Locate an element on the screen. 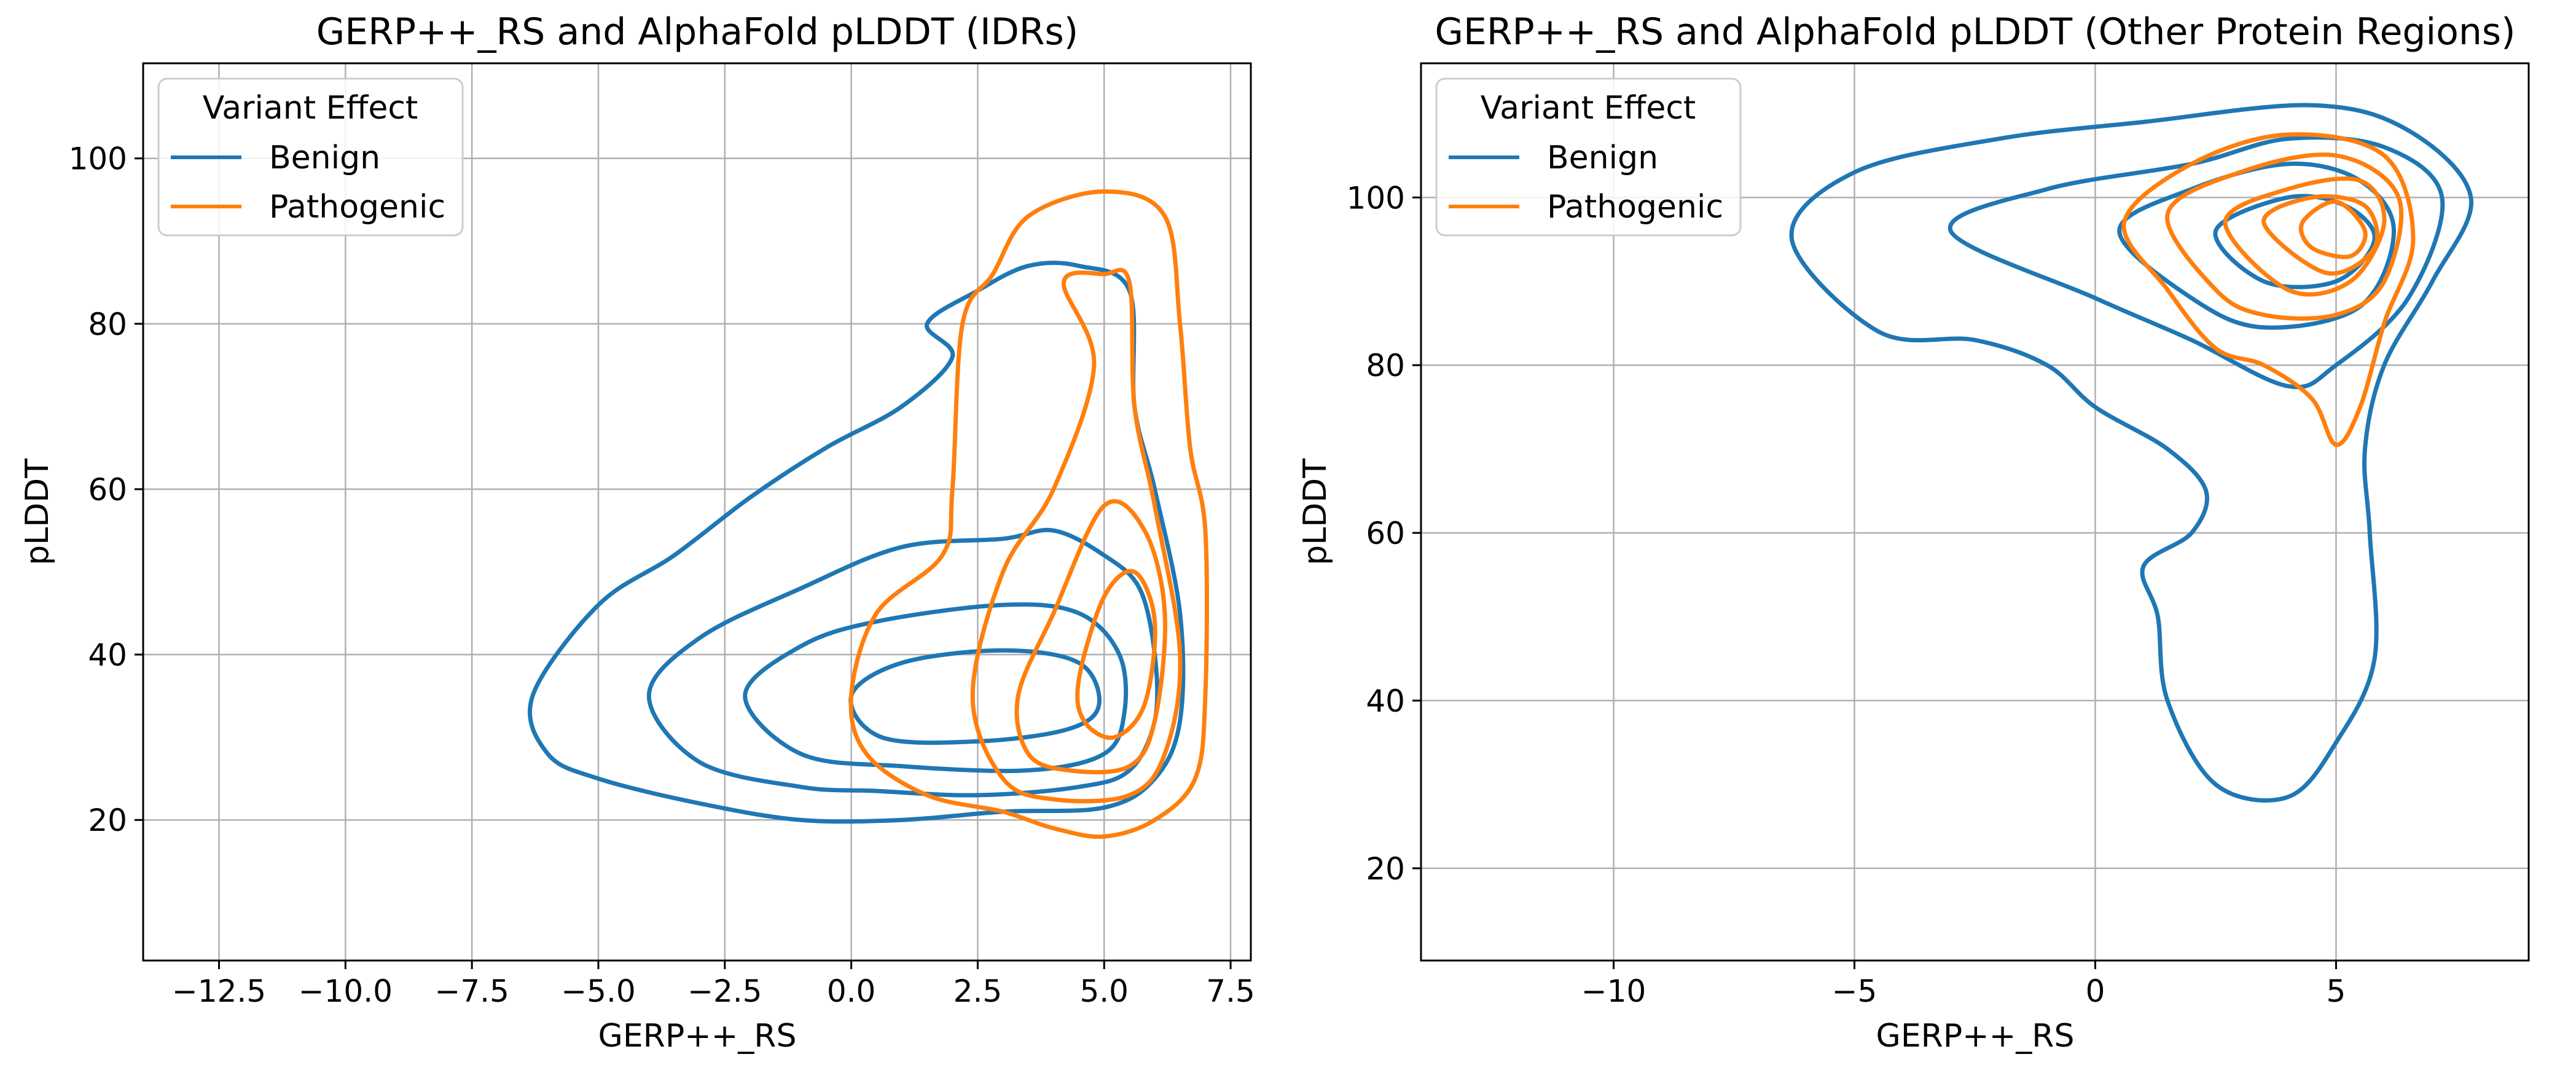 The image size is (2576, 1073). idr-y-tick-label: 80 is located at coordinates (107, 325).